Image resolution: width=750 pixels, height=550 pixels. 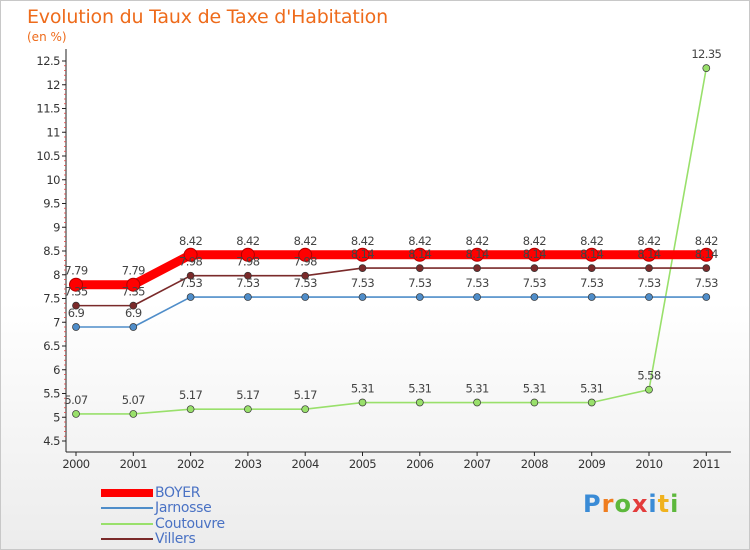 What do you see at coordinates (48, 61) in the screenshot?
I see `y-tick-label: 12.5` at bounding box center [48, 61].